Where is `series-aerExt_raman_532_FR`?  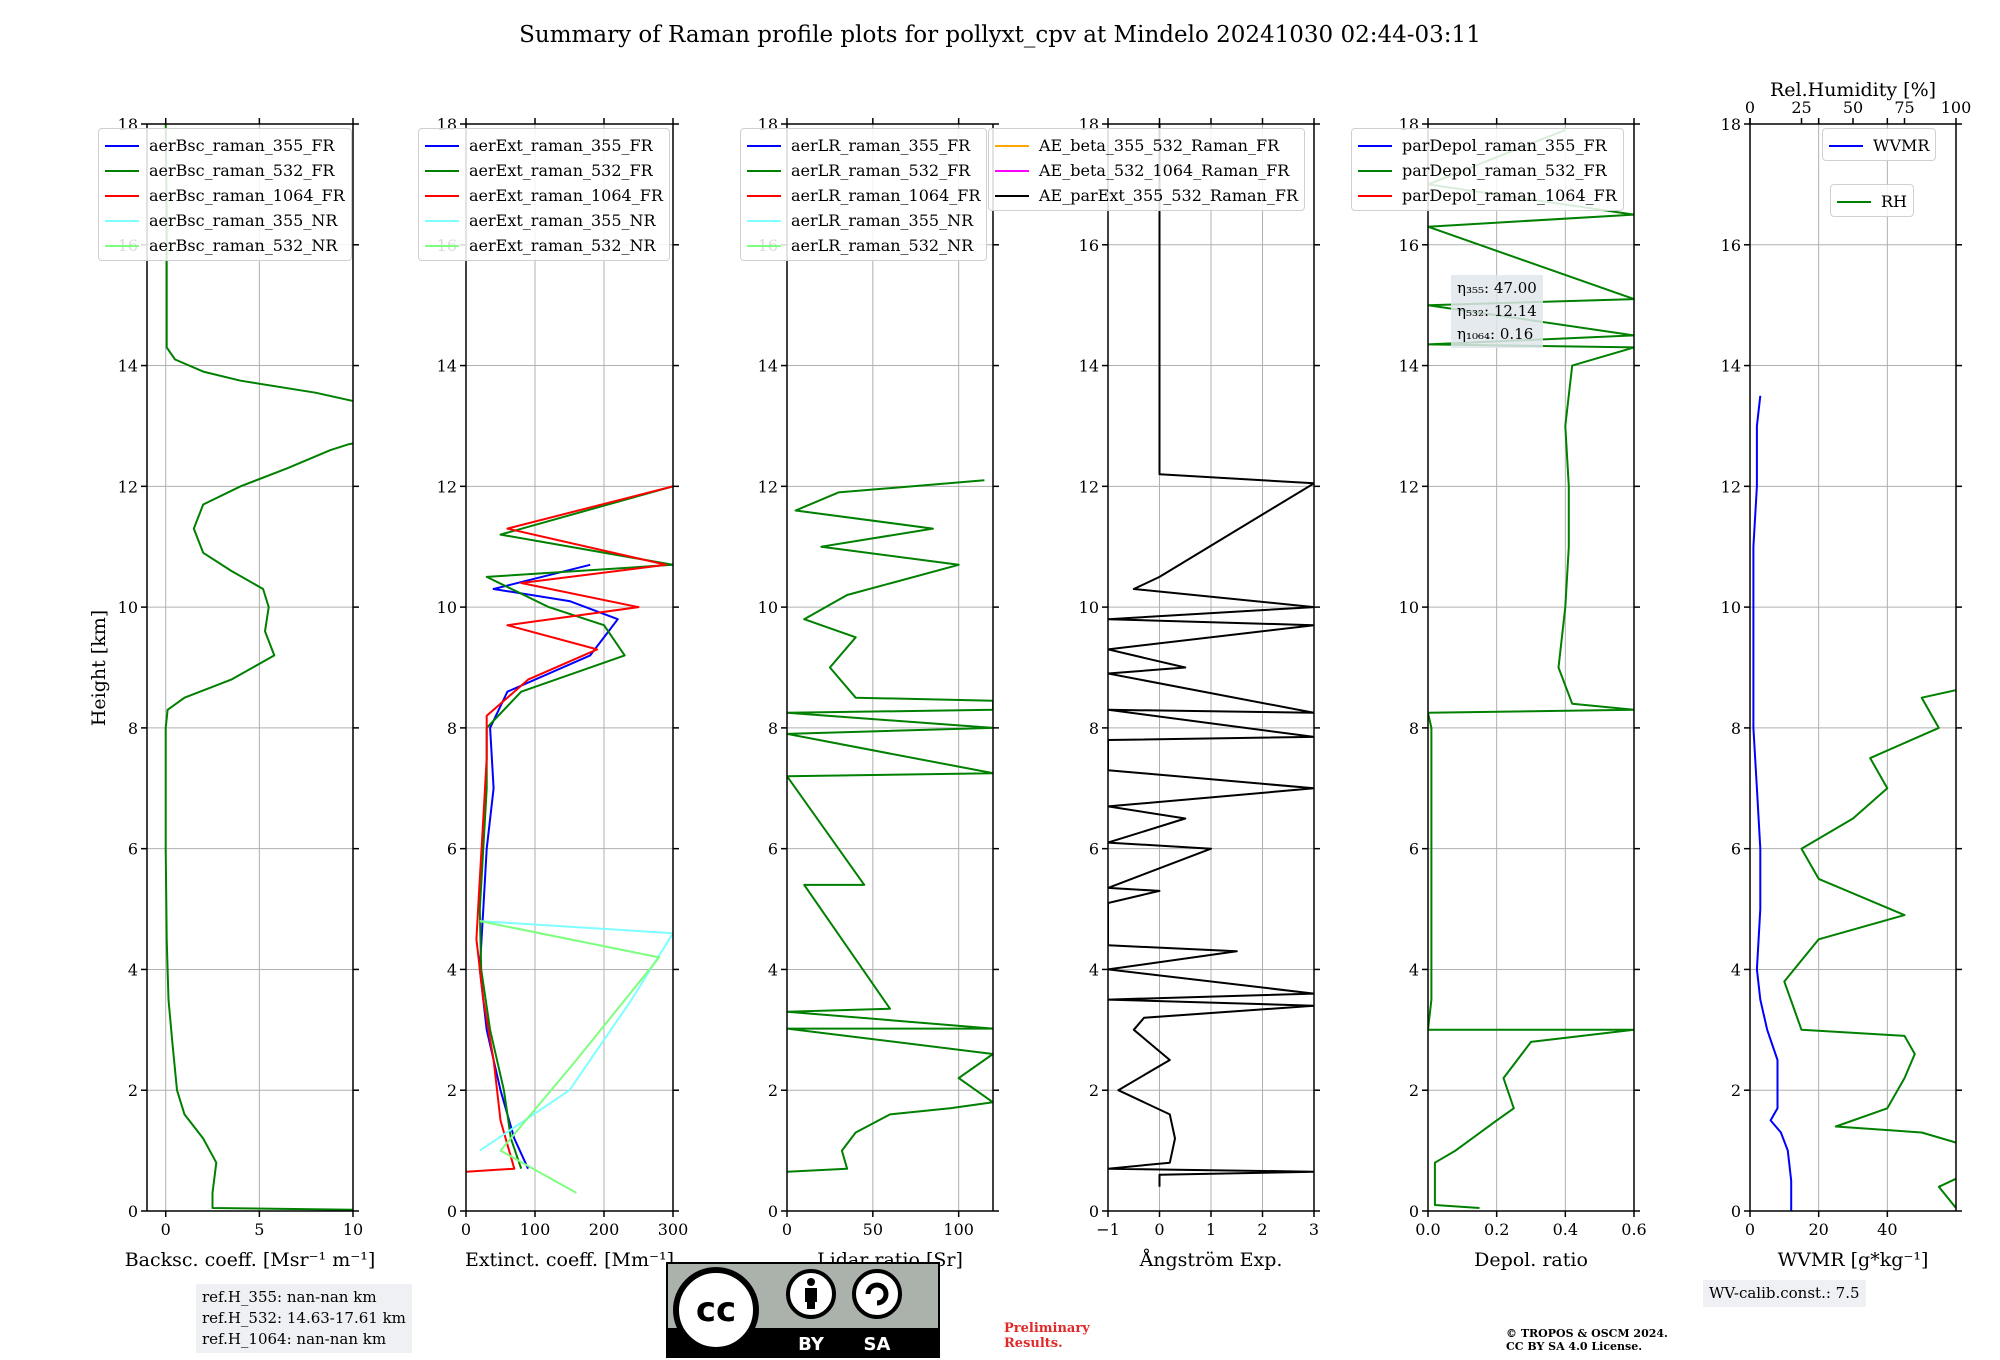 series-aerExt_raman_532_FR is located at coordinates (575, 827).